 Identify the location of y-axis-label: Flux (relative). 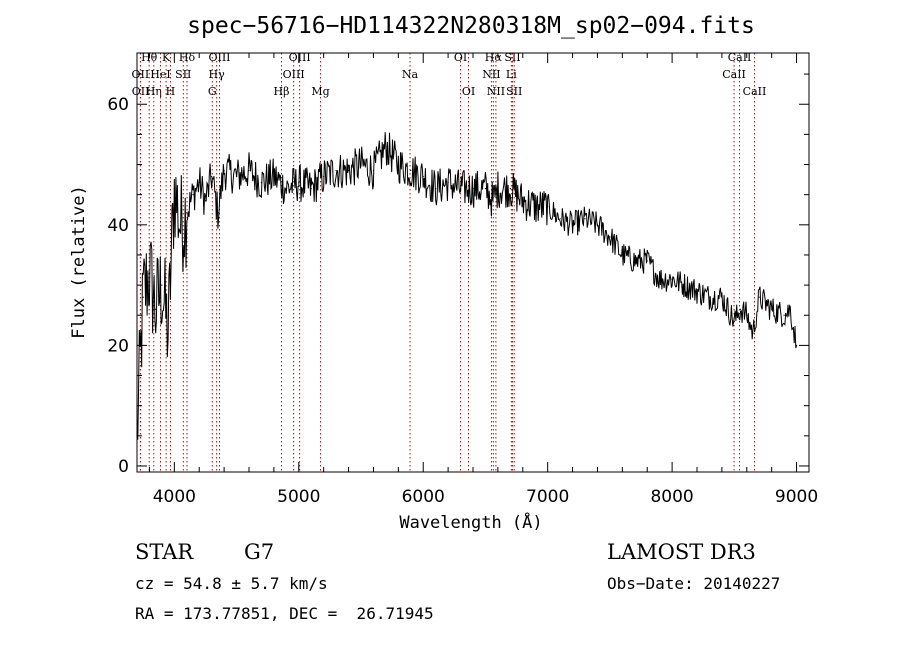
(79, 262).